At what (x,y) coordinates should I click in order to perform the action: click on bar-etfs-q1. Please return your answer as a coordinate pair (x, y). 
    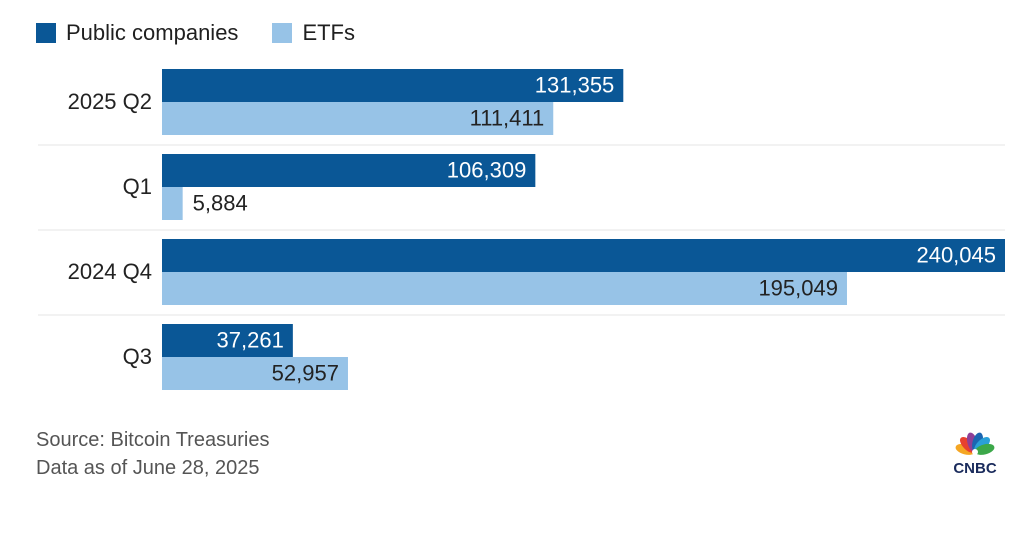
    Looking at the image, I should click on (172, 203).